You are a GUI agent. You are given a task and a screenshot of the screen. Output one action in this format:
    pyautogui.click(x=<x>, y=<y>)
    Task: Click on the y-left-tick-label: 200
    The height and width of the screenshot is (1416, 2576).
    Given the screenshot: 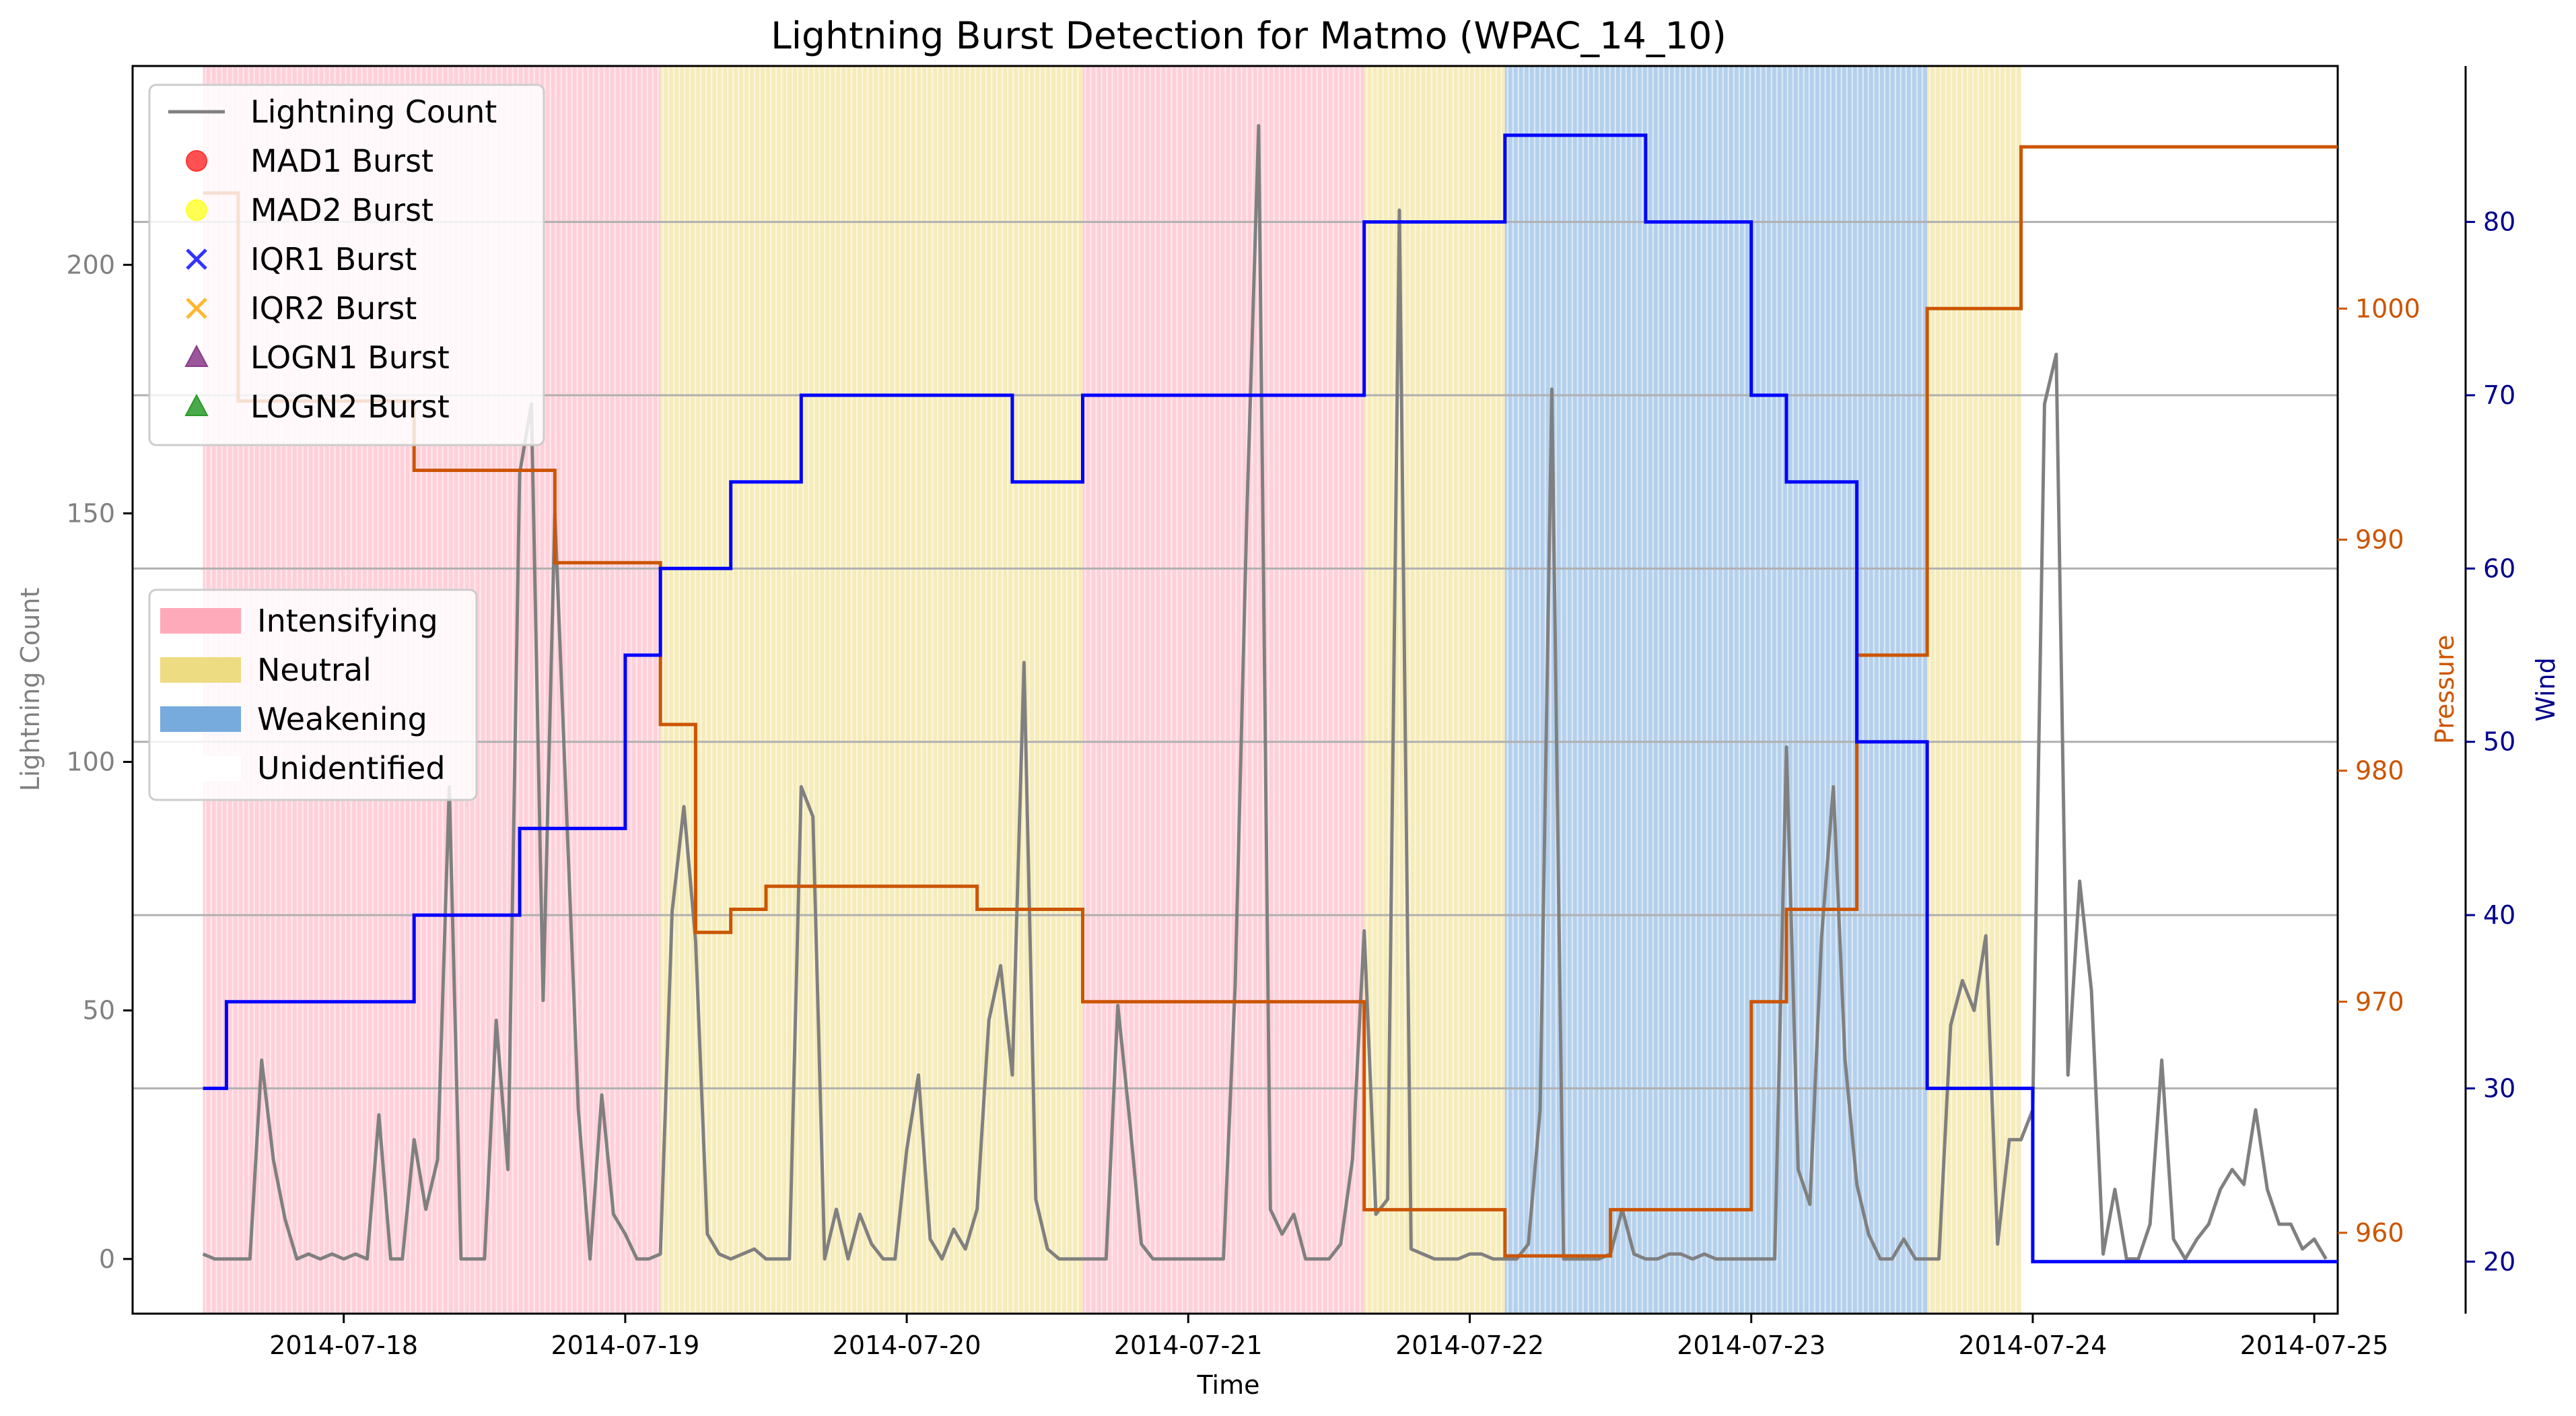 What is the action you would take?
    pyautogui.click(x=90, y=264)
    